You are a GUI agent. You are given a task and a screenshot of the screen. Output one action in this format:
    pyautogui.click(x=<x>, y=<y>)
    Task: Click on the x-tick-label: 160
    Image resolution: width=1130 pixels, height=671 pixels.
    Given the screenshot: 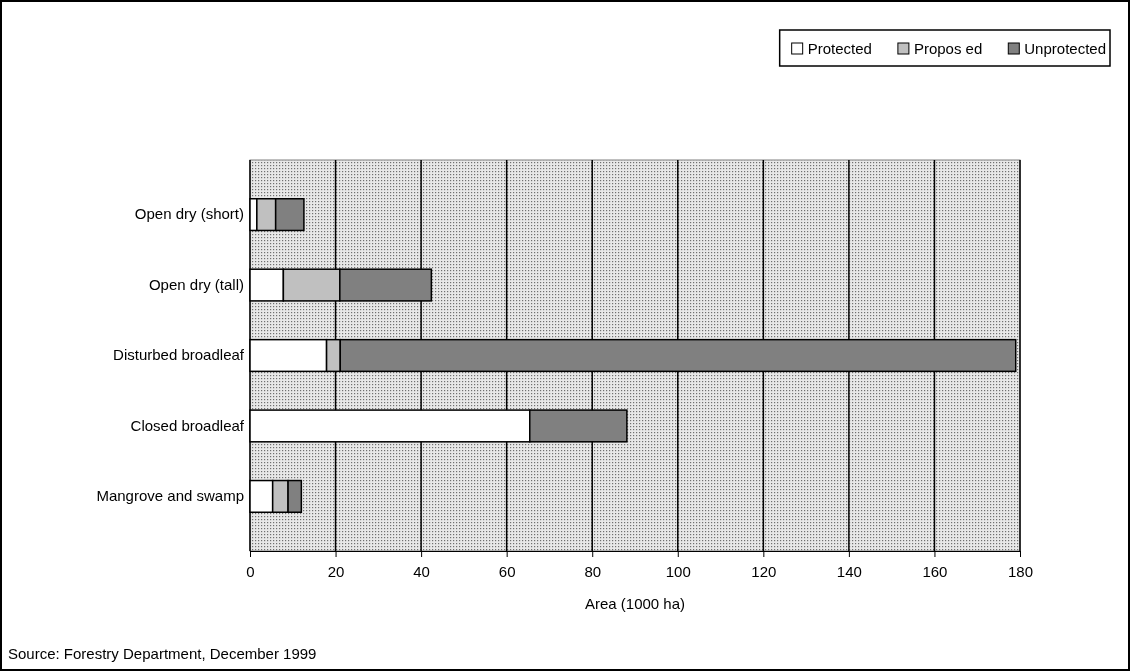 What is the action you would take?
    pyautogui.click(x=935, y=571)
    